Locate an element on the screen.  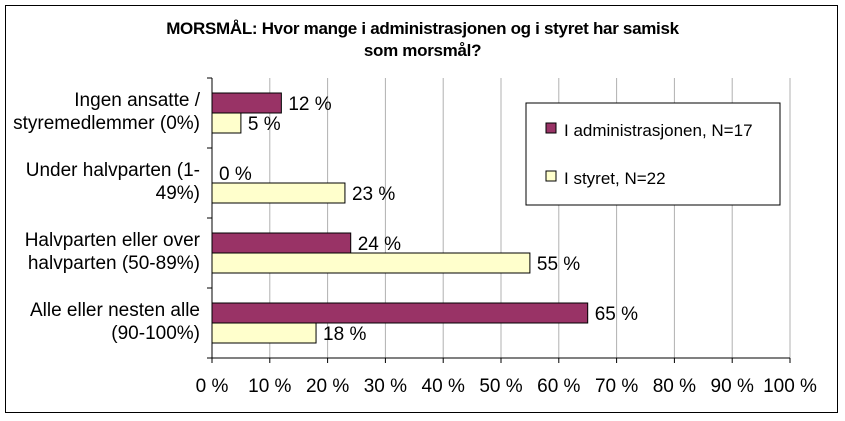
legend-label: I administrasjonen, N=17 is located at coordinates (658, 130).